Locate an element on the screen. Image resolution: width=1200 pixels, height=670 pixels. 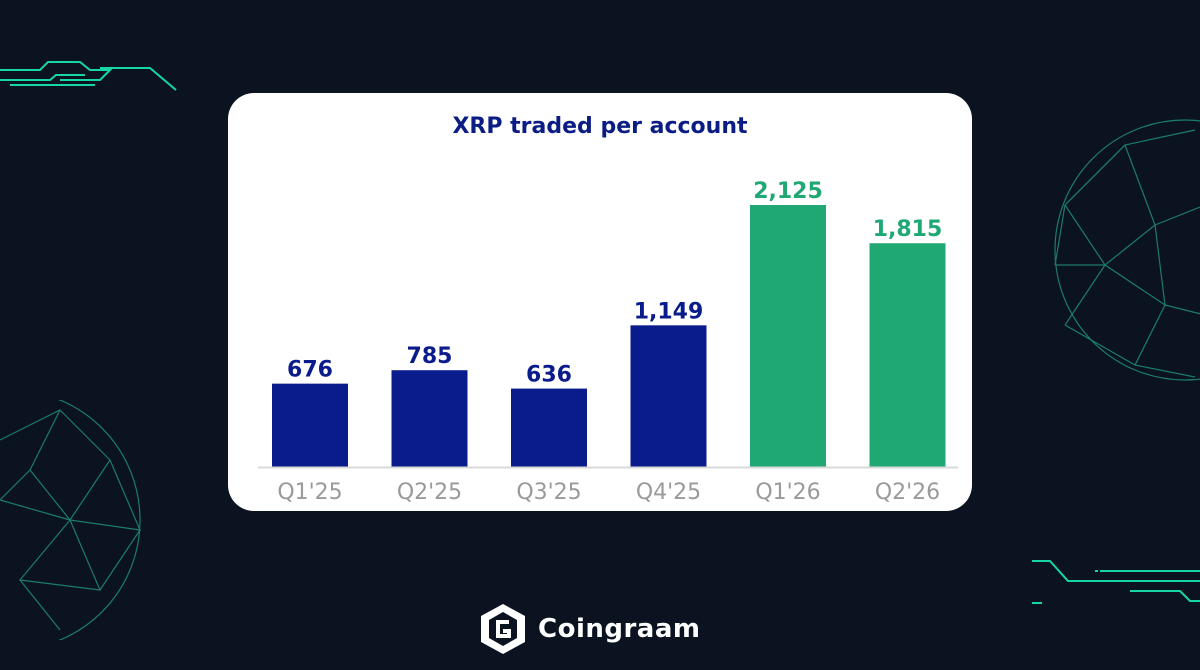
x-tick-label-1: Q2'25 is located at coordinates (429, 492).